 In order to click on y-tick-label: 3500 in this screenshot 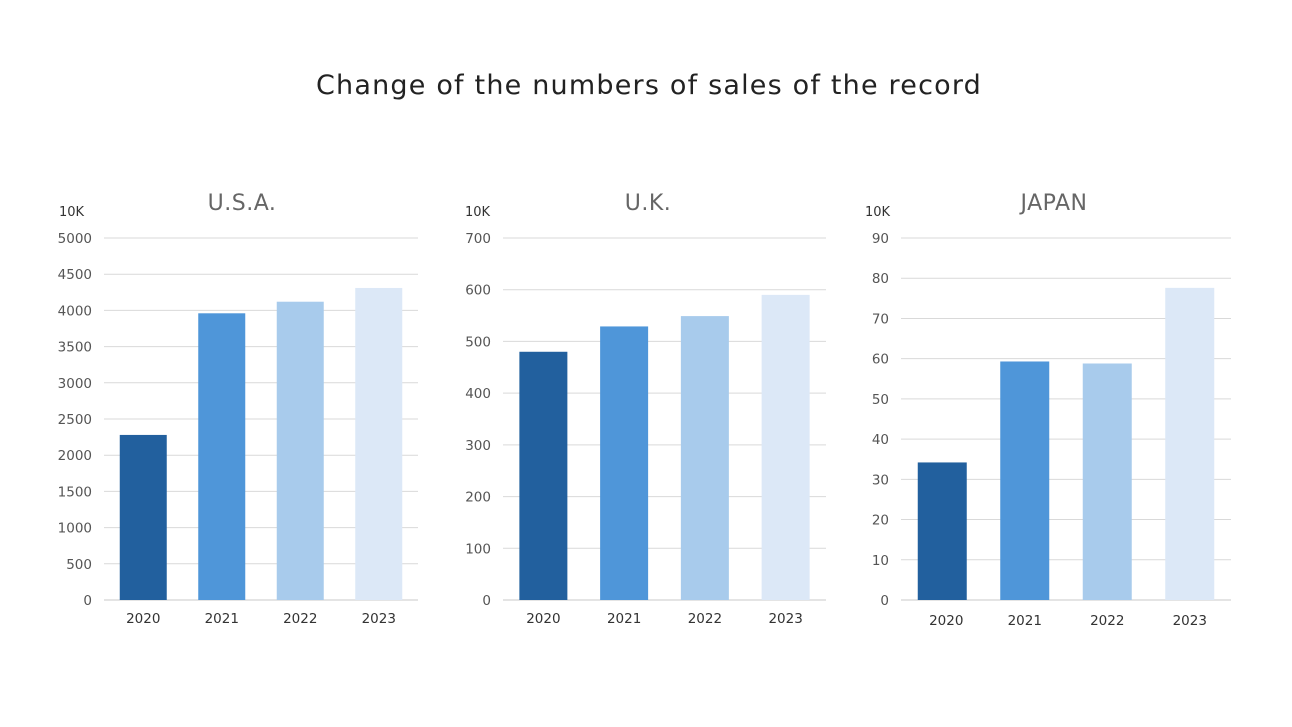, I will do `click(75, 348)`.